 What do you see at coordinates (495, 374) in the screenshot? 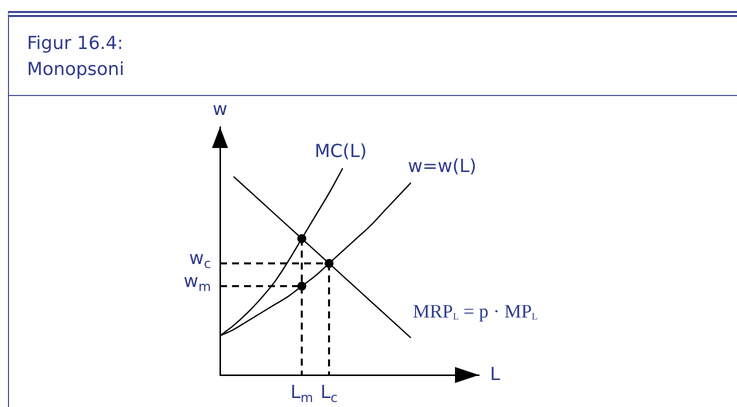
I see `x-axis-title: L` at bounding box center [495, 374].